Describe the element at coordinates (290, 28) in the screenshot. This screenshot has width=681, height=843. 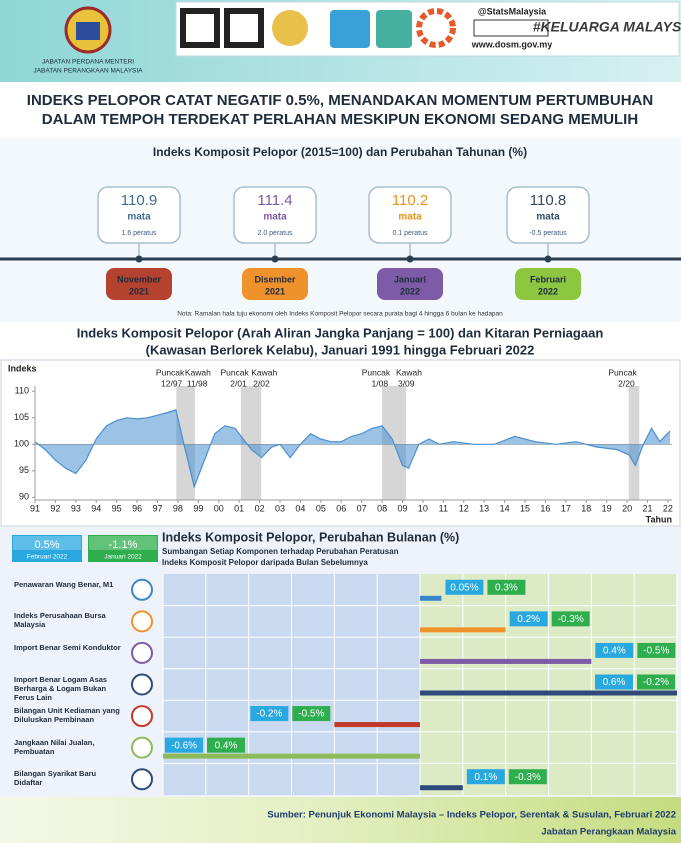
I see `logo-10th` at that location.